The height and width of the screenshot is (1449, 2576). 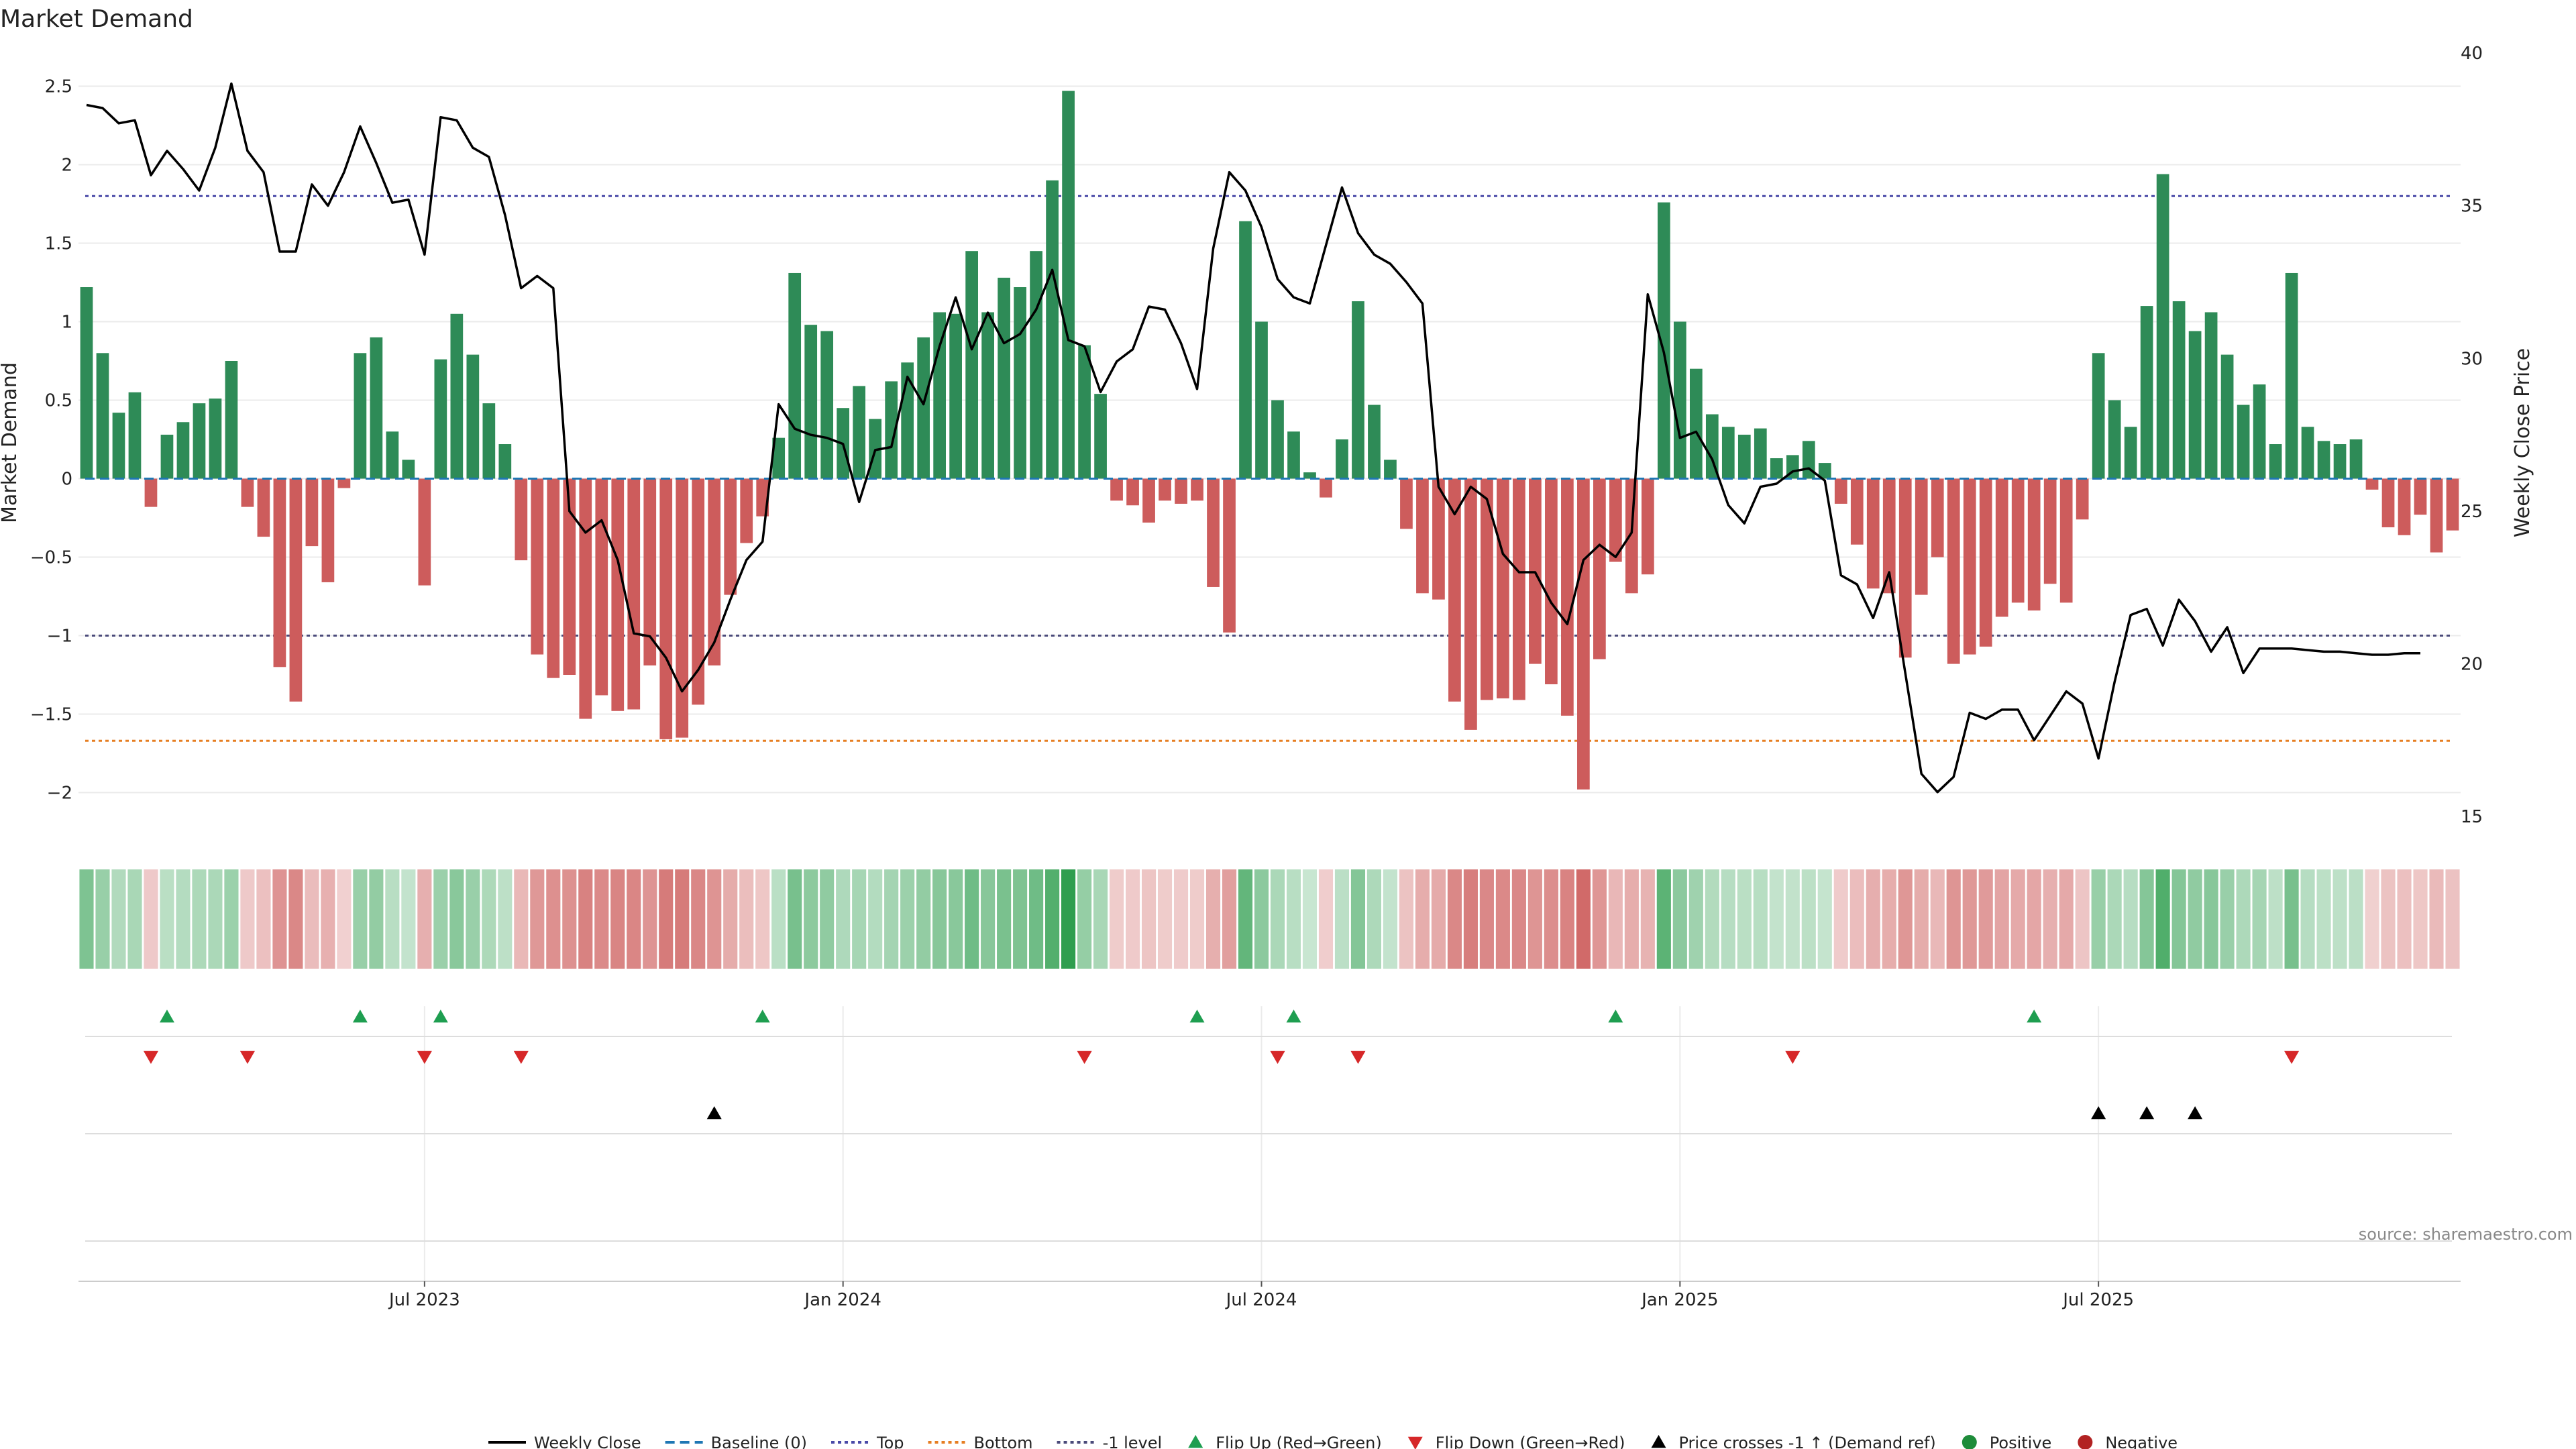 I want to click on y-tick-label: −2, so click(x=59, y=794).